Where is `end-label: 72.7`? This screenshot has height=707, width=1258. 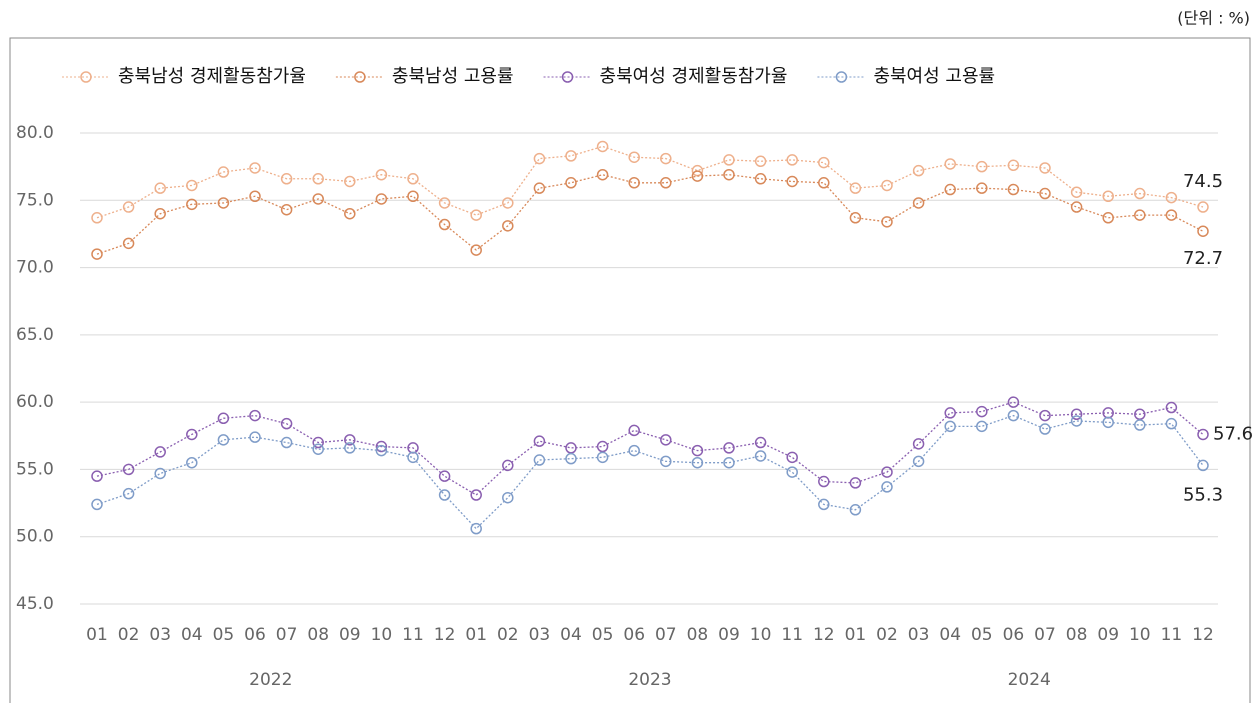
end-label: 72.7 is located at coordinates (1203, 258).